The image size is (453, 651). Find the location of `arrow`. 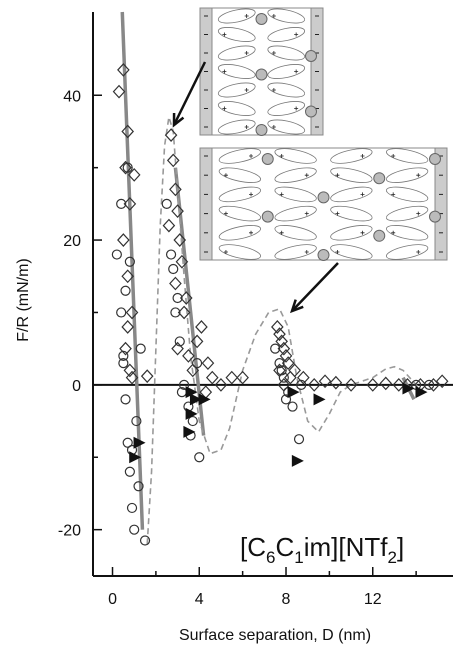

arrow is located at coordinates (315, 287).